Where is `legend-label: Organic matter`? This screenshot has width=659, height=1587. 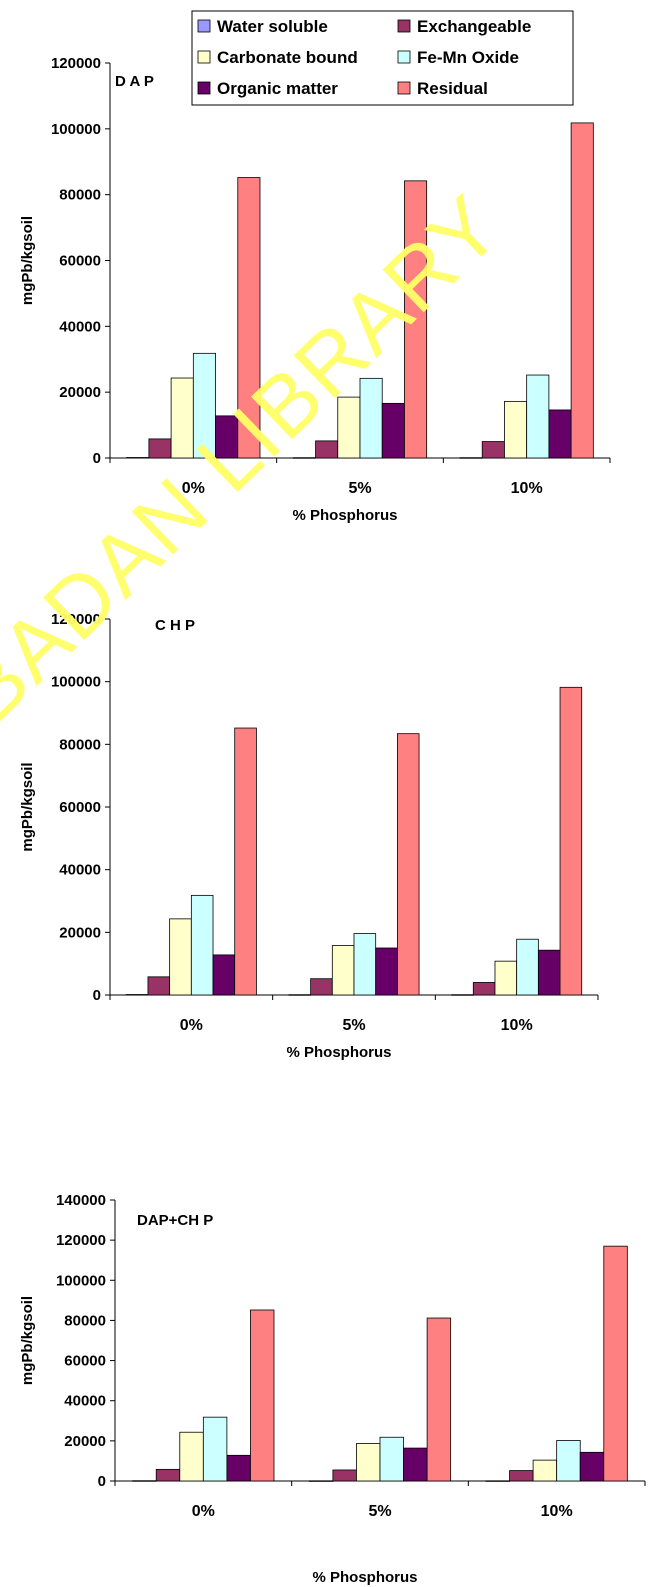
legend-label: Organic matter is located at coordinates (277, 88).